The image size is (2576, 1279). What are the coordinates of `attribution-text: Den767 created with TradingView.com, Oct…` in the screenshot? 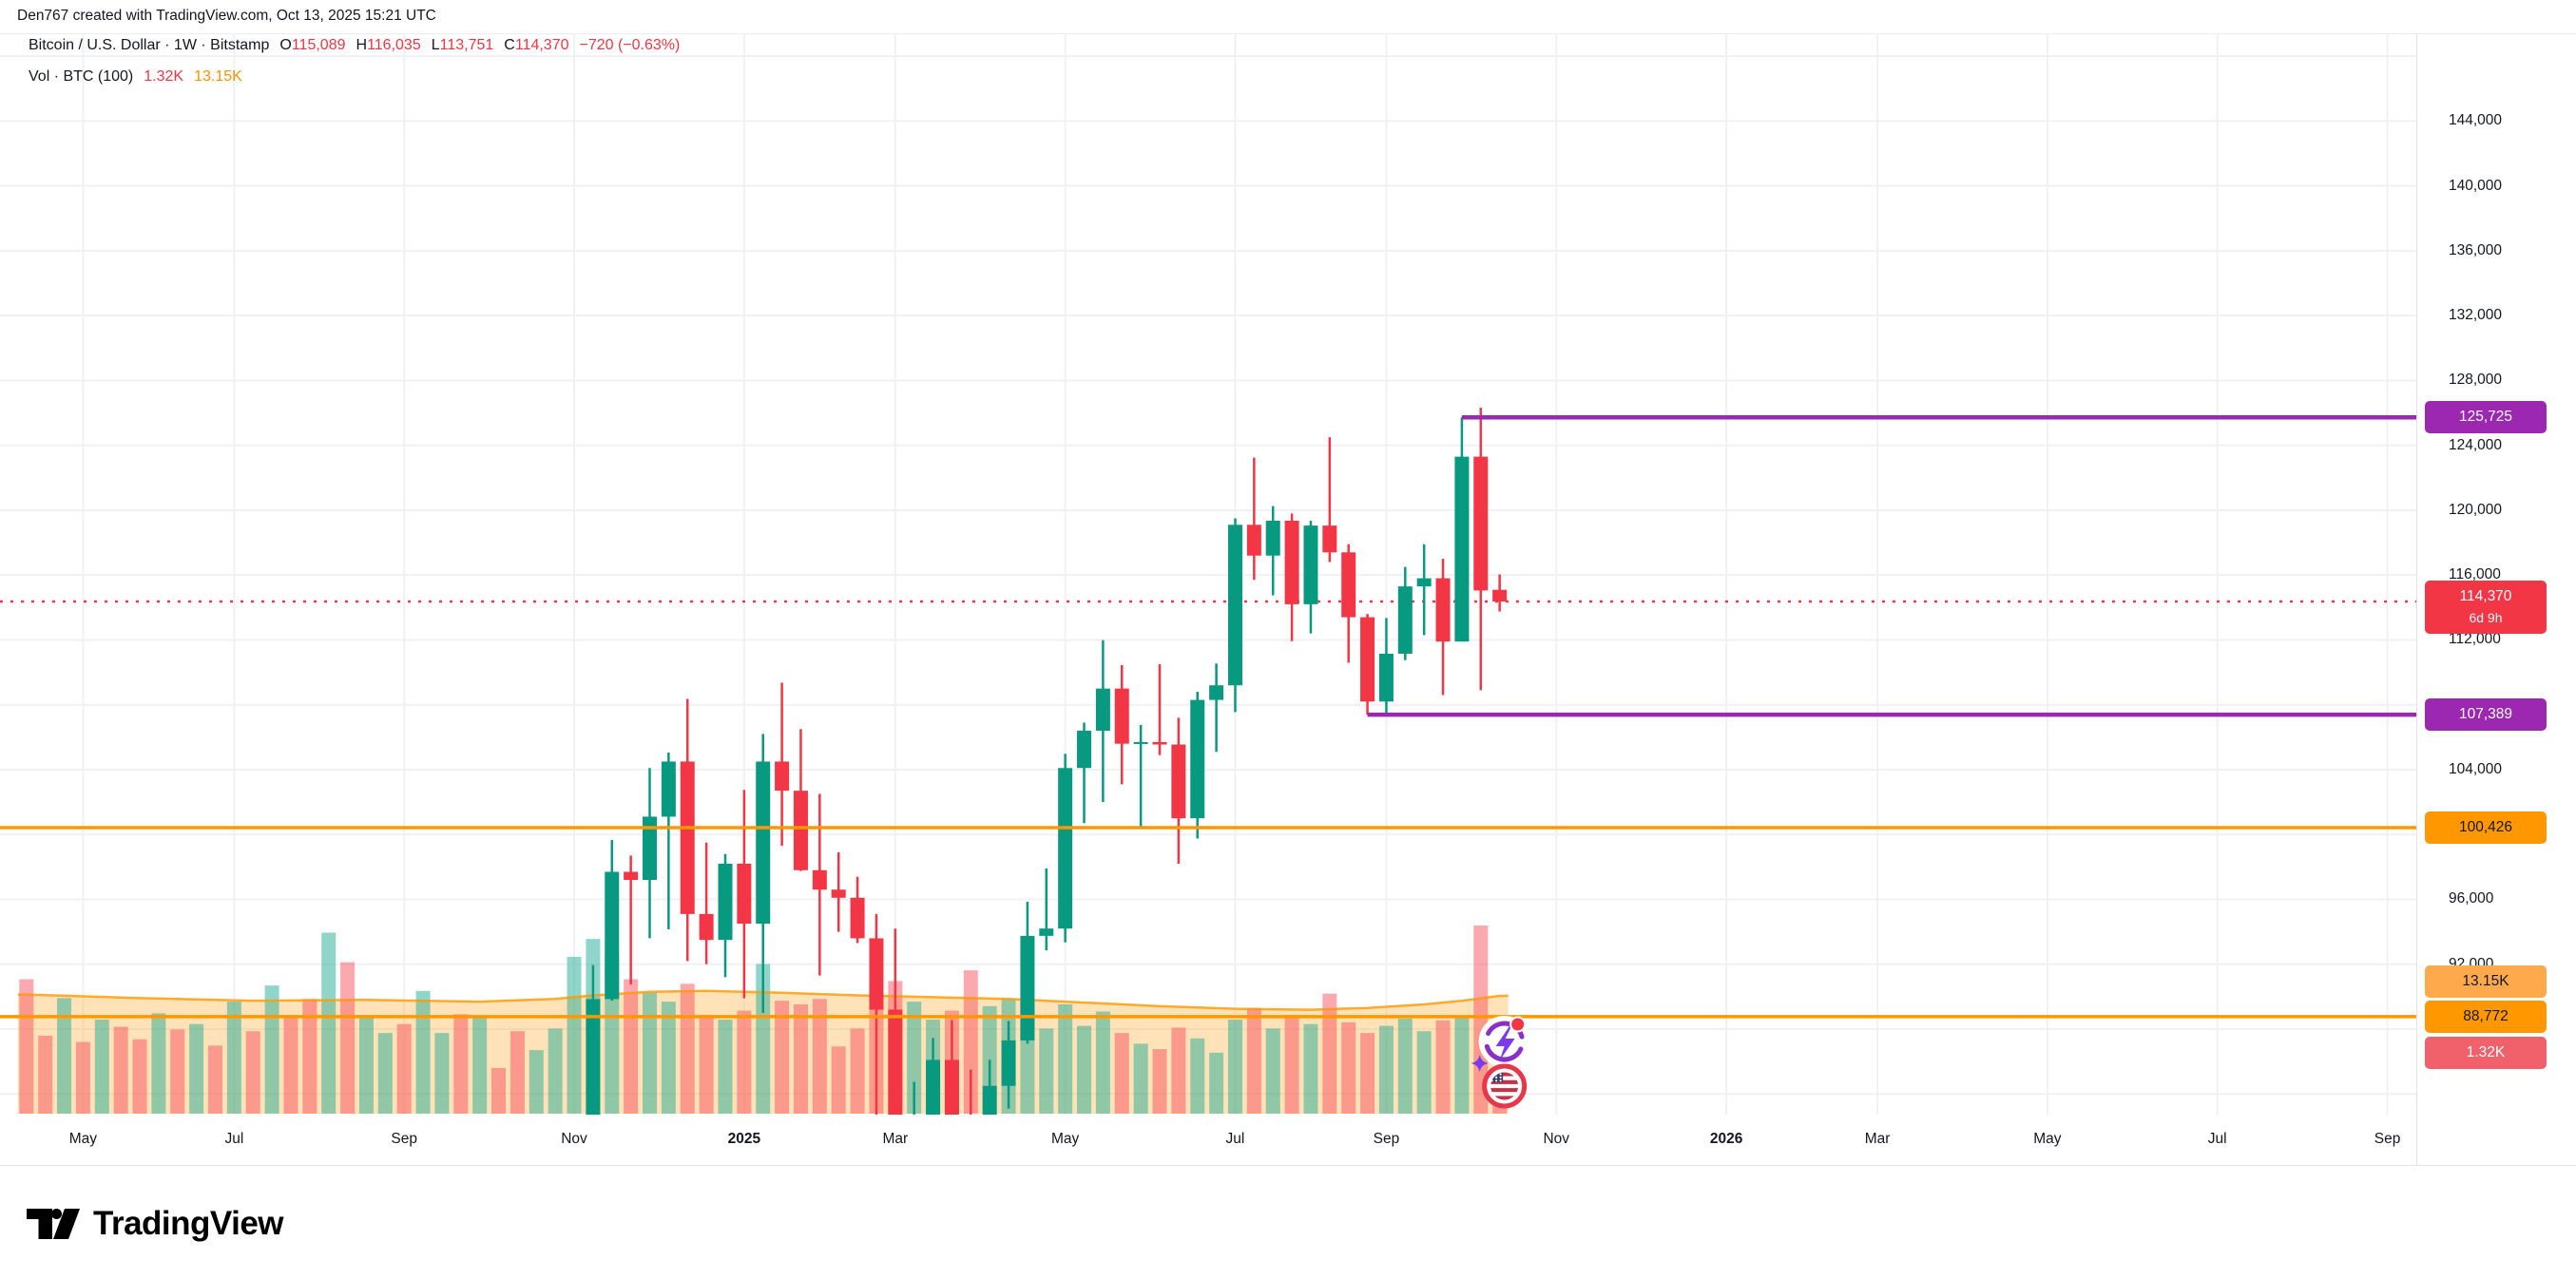 It's located at (226, 16).